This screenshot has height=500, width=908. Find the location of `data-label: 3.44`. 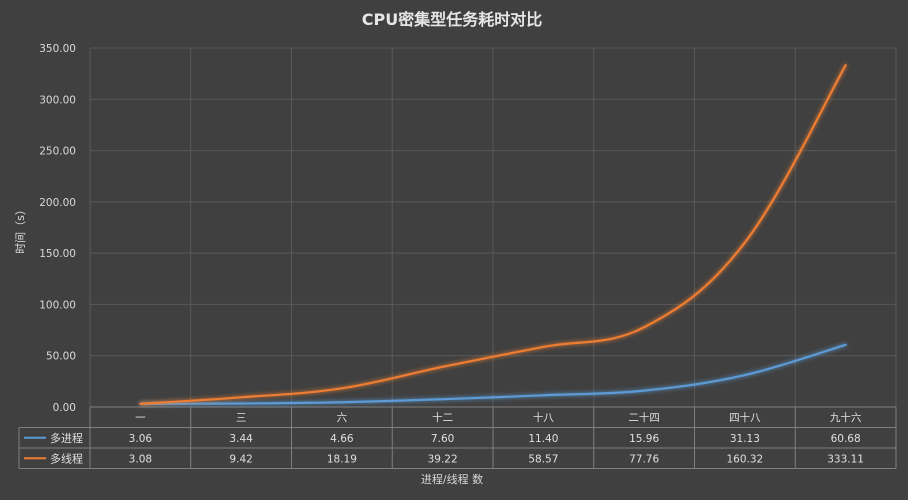

data-label: 3.44 is located at coordinates (241, 439).